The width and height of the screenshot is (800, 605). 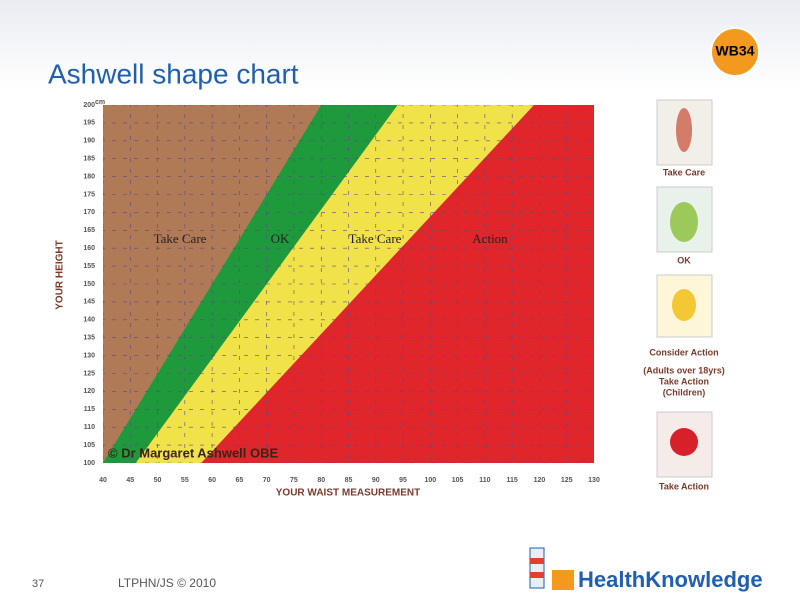 I want to click on x-tick-label: 60, so click(x=212, y=480).